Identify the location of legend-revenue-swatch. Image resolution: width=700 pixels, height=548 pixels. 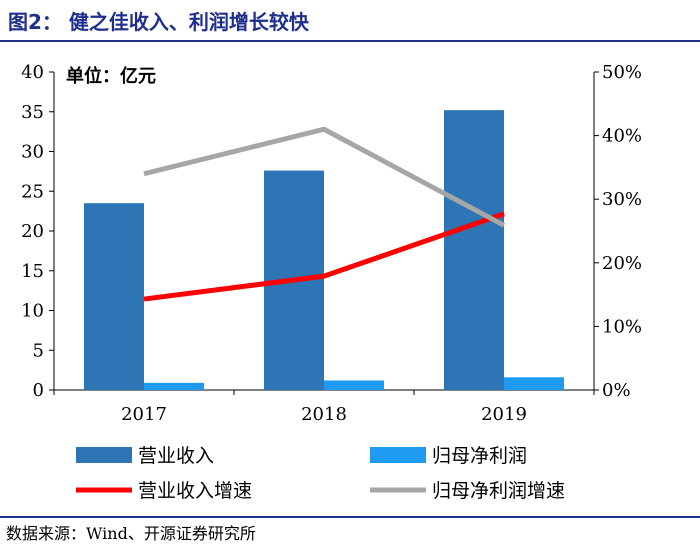
(104, 455).